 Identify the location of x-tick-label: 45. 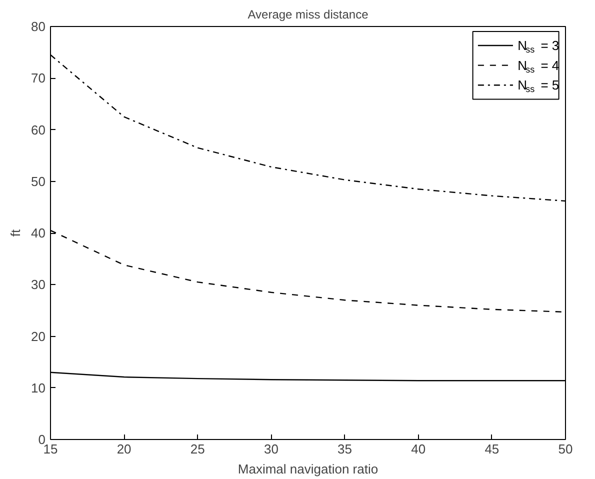
(492, 449).